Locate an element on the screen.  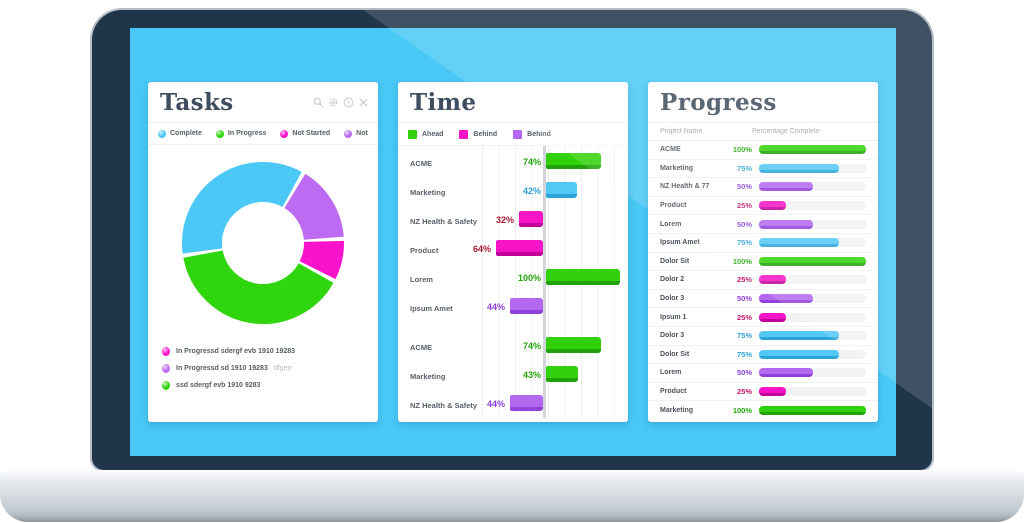
progress-table-header: Project Name Percentage Complete is located at coordinates (763, 132).